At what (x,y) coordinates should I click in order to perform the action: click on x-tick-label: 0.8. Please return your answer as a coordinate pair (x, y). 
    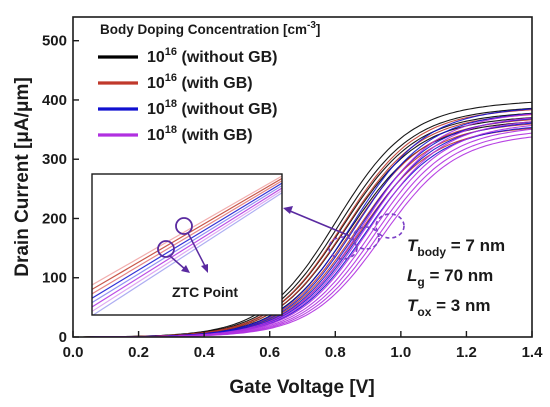
    Looking at the image, I should click on (335, 352).